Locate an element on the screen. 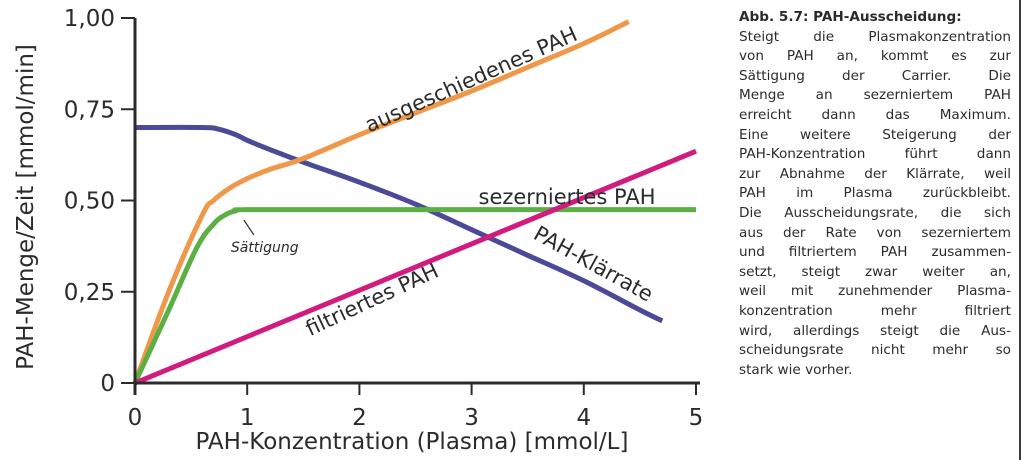  caption-line: setzt, steigt zwar weiter an, is located at coordinates (875, 271).